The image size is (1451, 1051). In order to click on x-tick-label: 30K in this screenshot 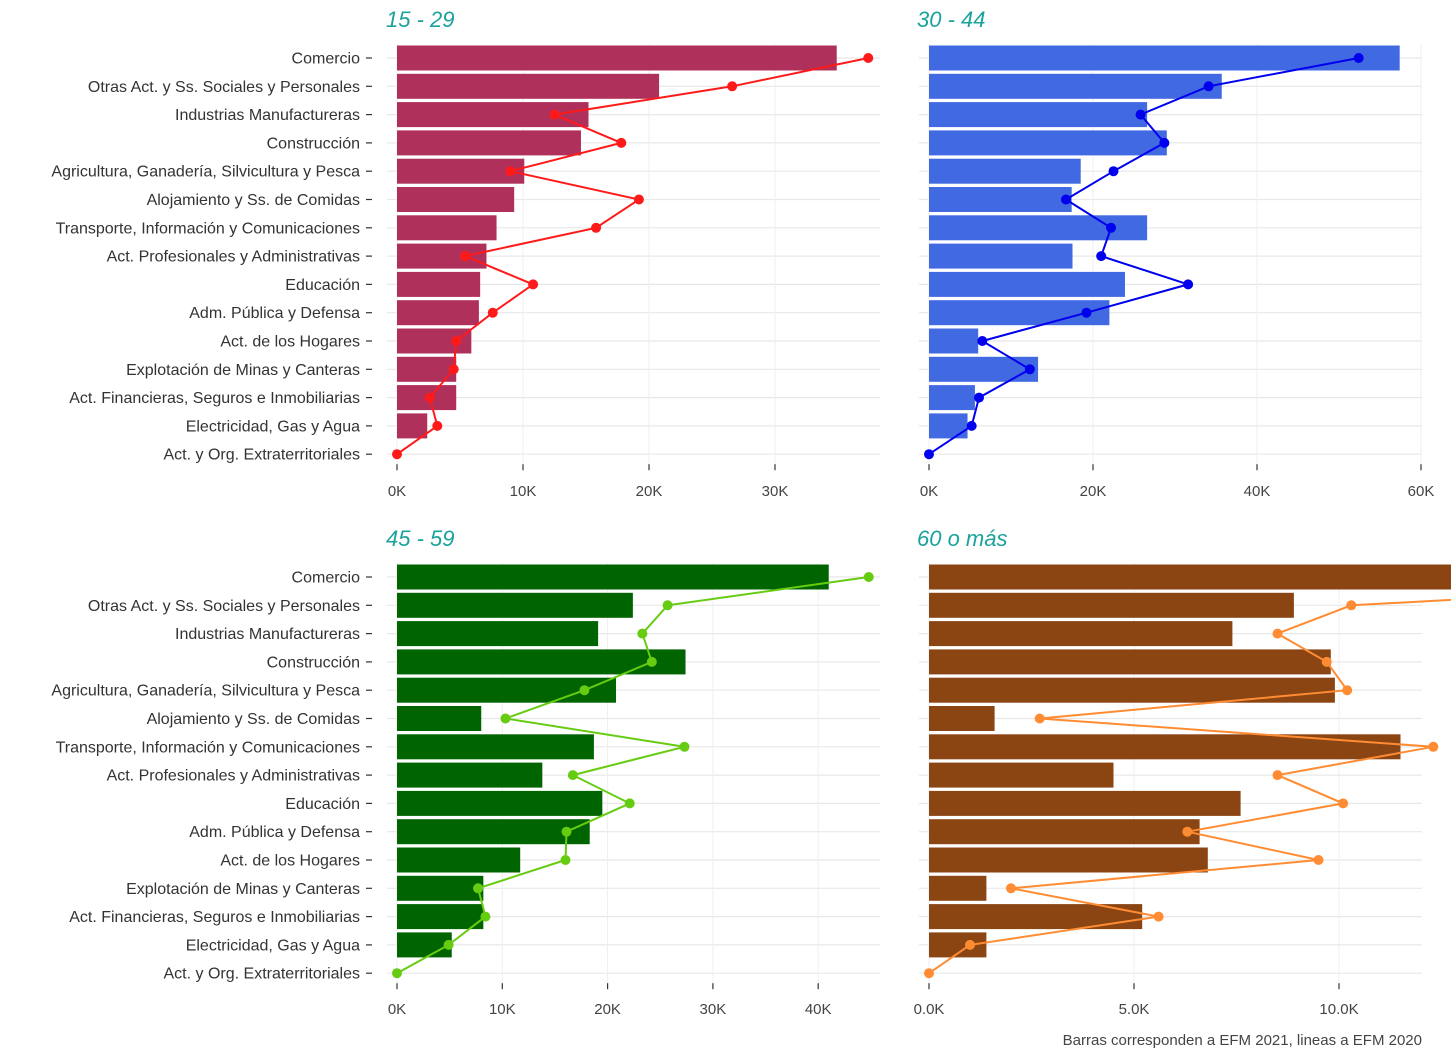, I will do `click(713, 1009)`.